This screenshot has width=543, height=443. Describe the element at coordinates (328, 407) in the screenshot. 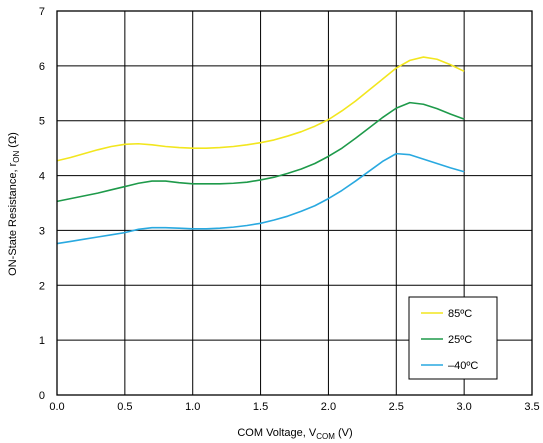

I see `x-tick-label: 2.0` at that location.